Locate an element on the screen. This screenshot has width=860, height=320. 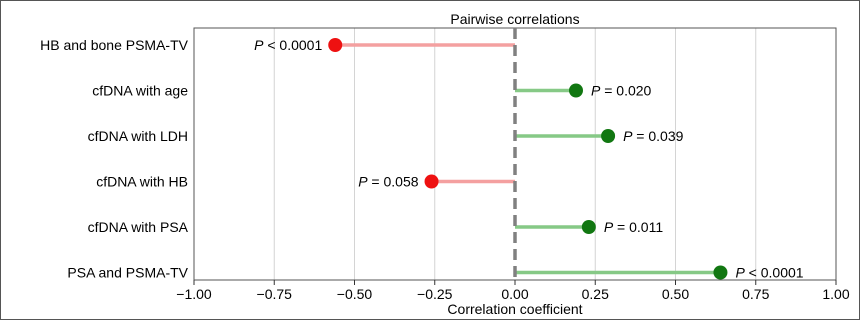
category-label: HB and bone PSMA-TV is located at coordinates (114, 45).